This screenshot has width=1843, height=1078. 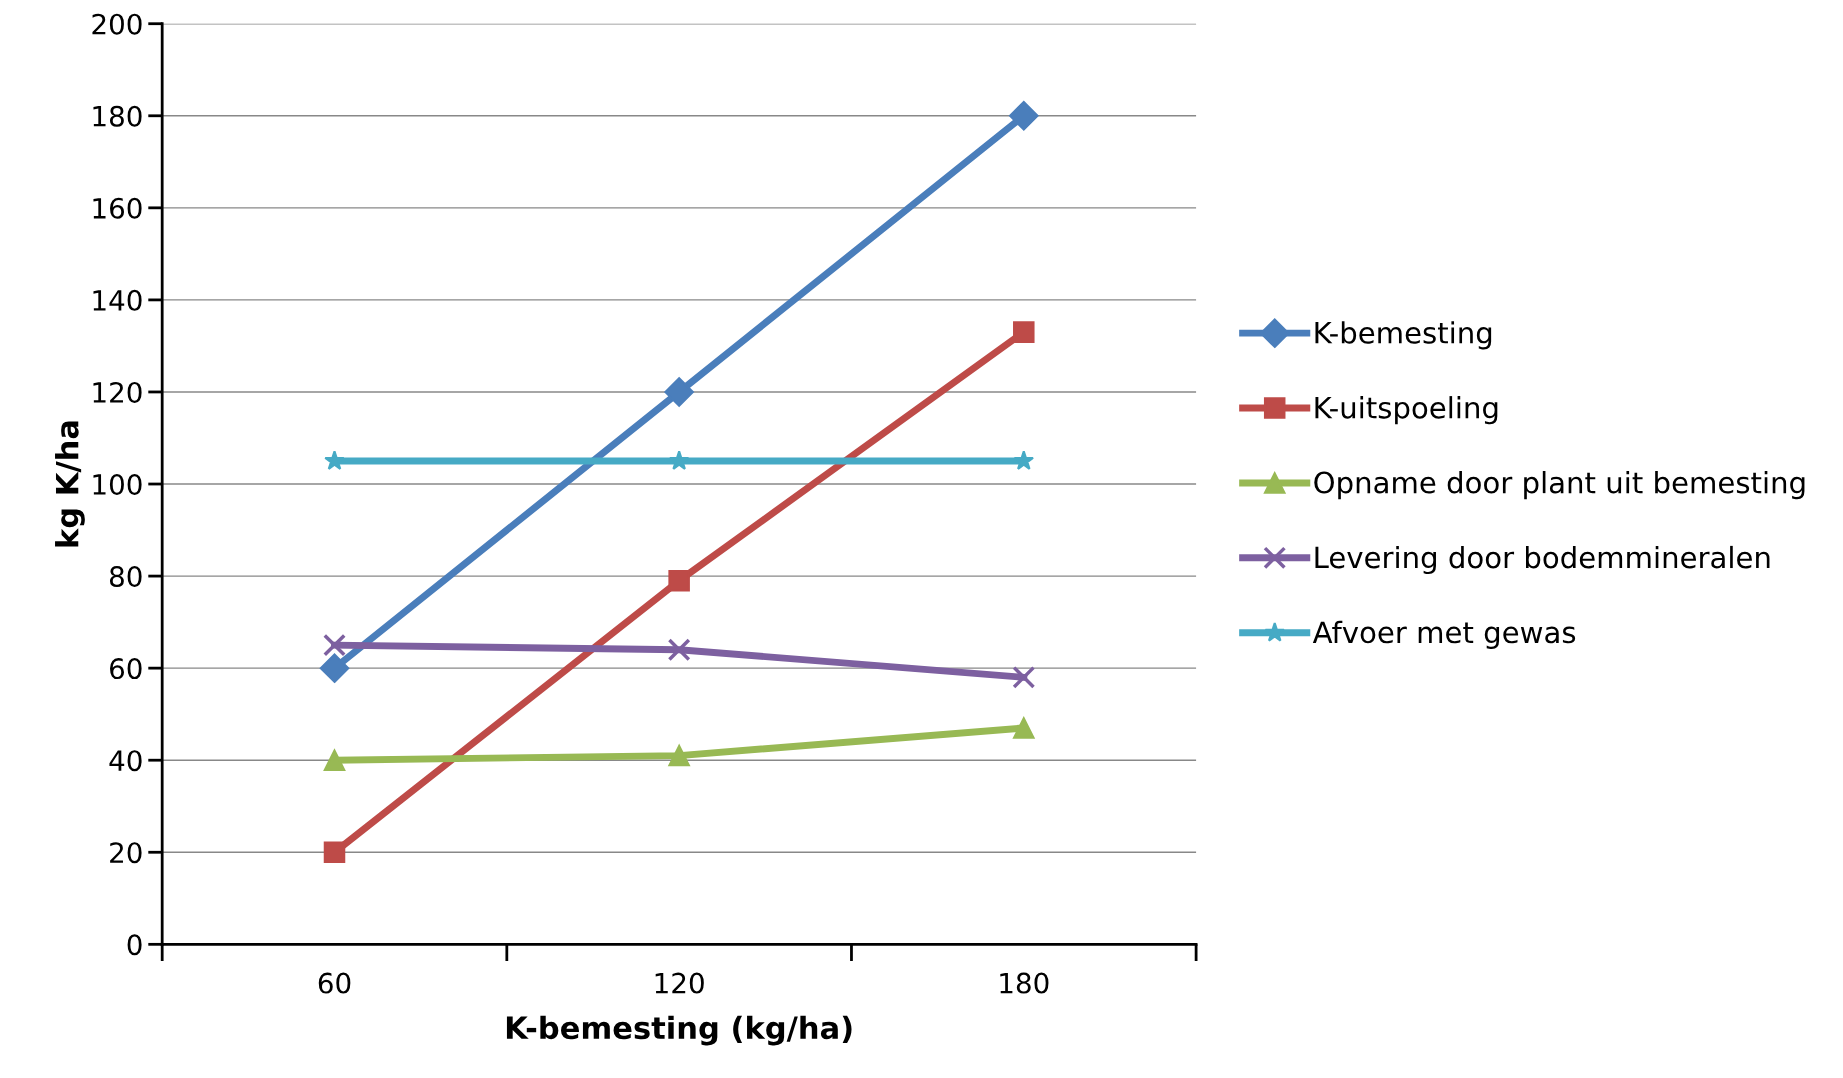 I want to click on x-tick-label: 60, so click(x=334, y=983).